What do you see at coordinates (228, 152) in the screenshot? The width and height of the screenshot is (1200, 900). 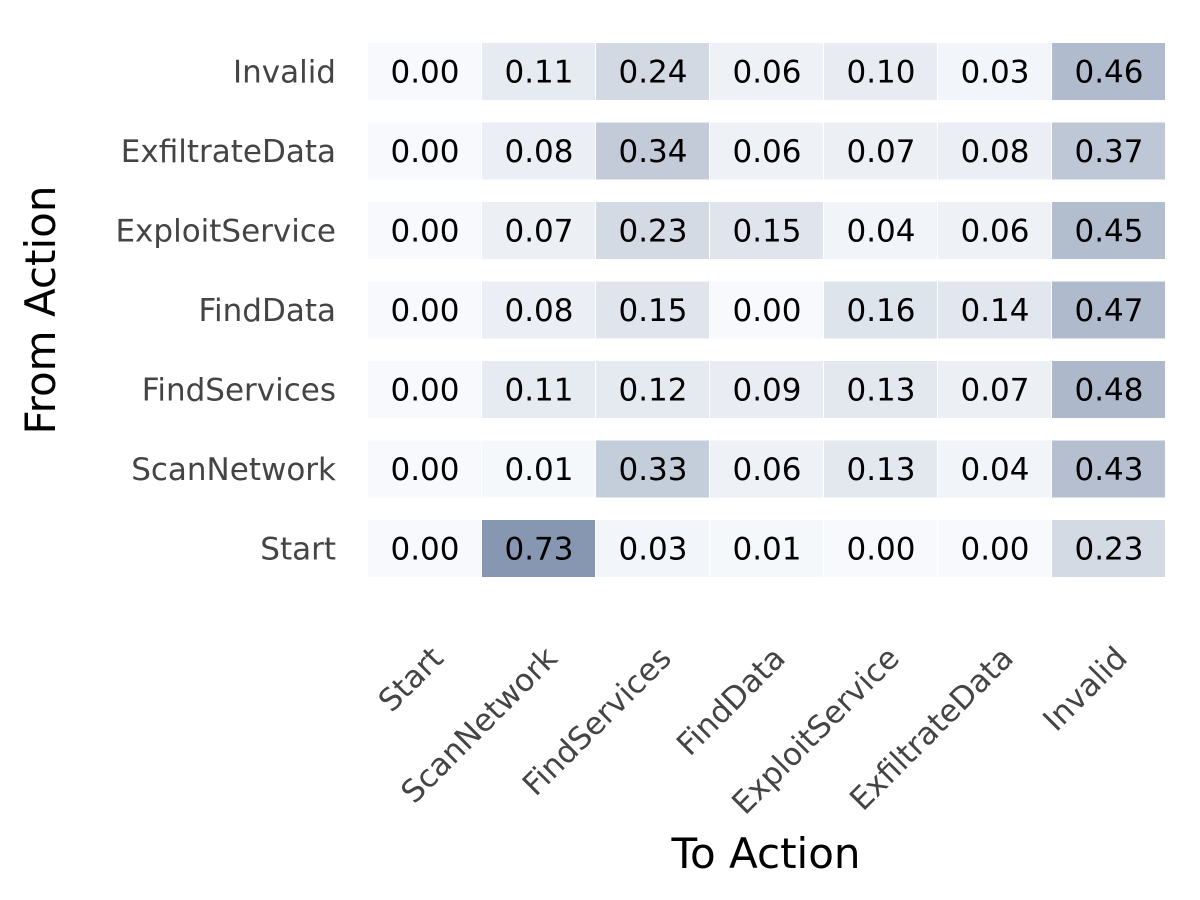 I see `y-tick-label: ExfiltrateData` at bounding box center [228, 152].